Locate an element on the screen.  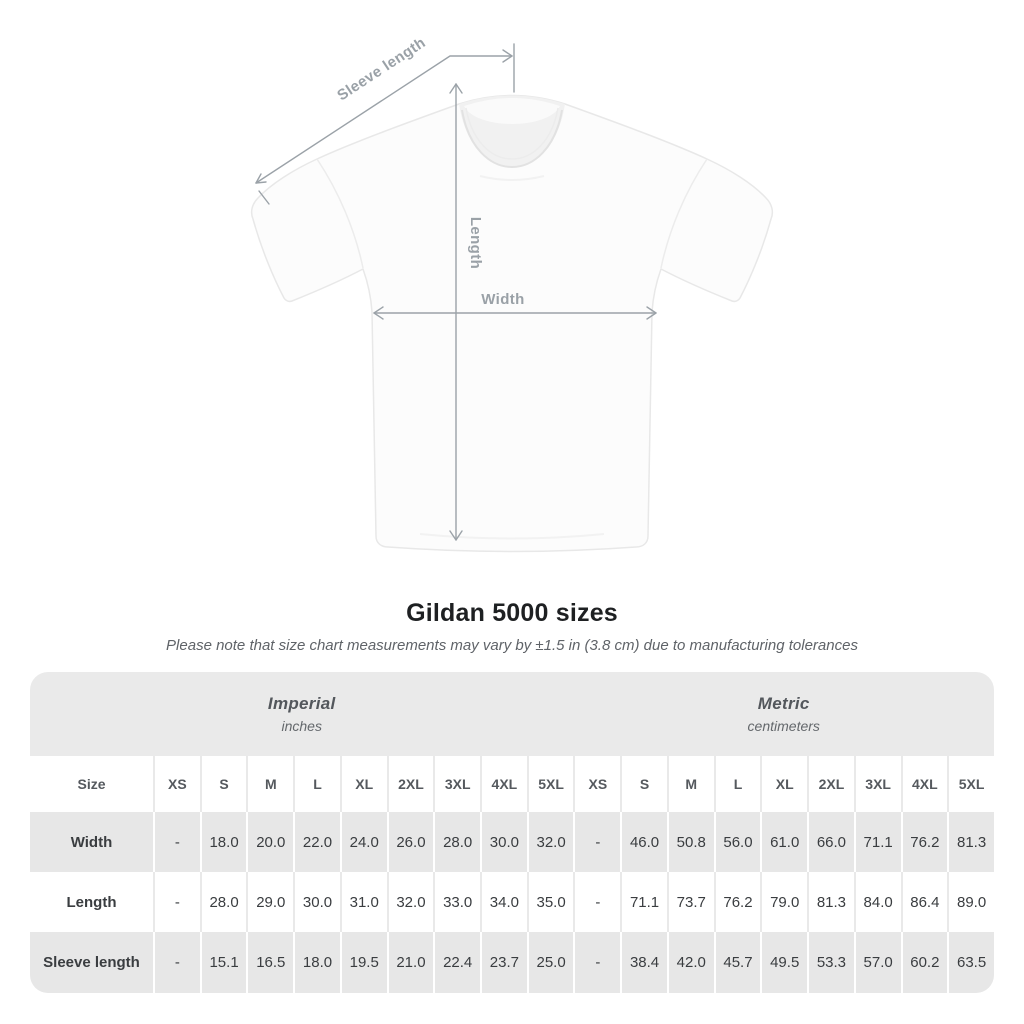
row-label: Width is located at coordinates (91, 842).